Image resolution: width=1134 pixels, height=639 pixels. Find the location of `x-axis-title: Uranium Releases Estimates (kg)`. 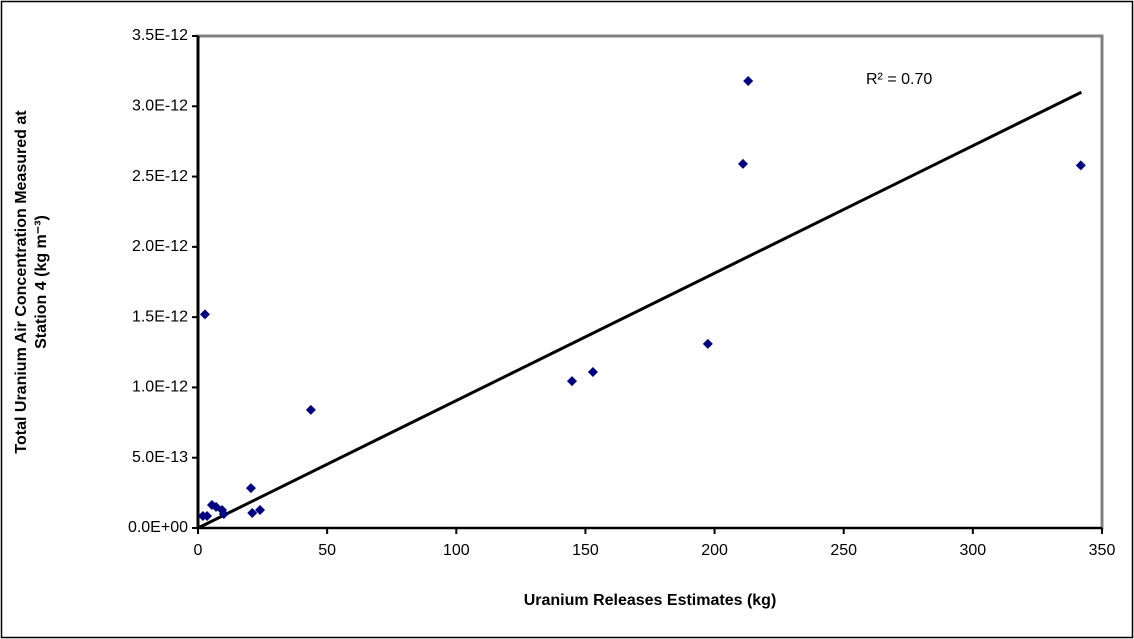

x-axis-title: Uranium Releases Estimates (kg) is located at coordinates (650, 600).